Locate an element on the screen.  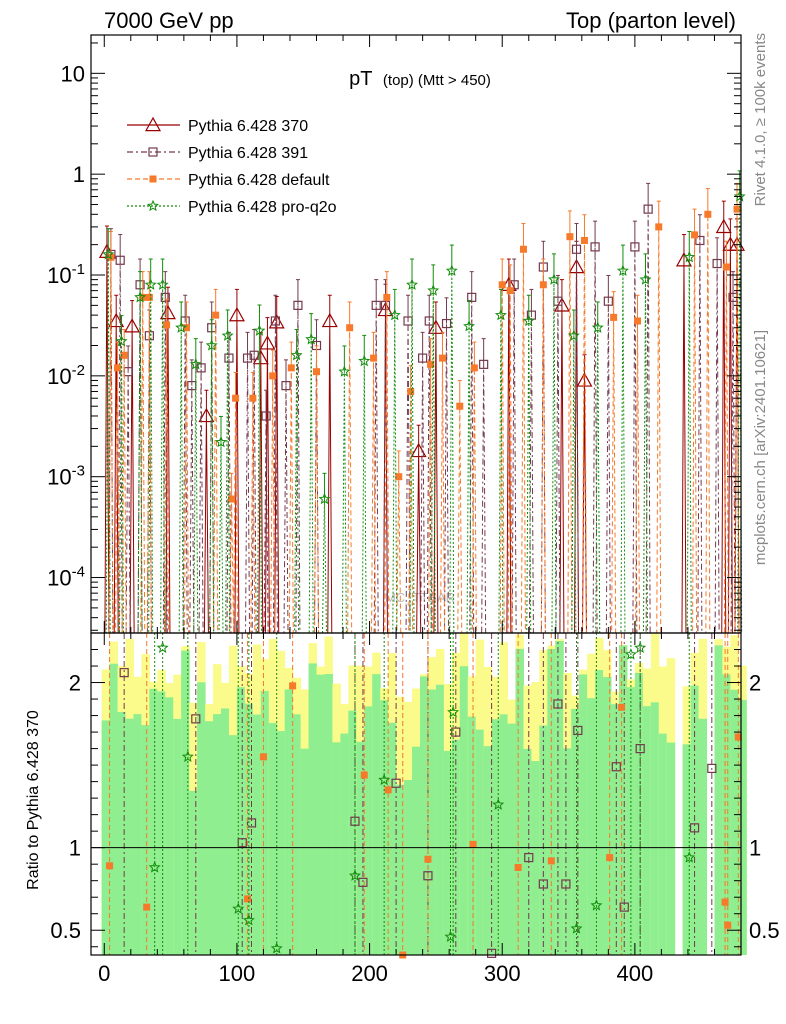
main-y-tick-label: 1 is located at coordinates (79, 174).